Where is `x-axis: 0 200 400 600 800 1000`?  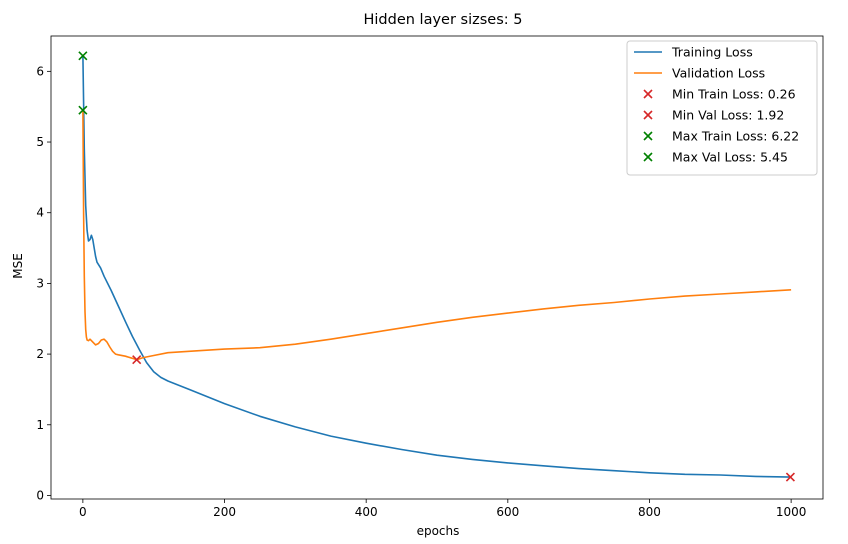
x-axis: 0 200 400 600 800 1000 is located at coordinates (442, 509).